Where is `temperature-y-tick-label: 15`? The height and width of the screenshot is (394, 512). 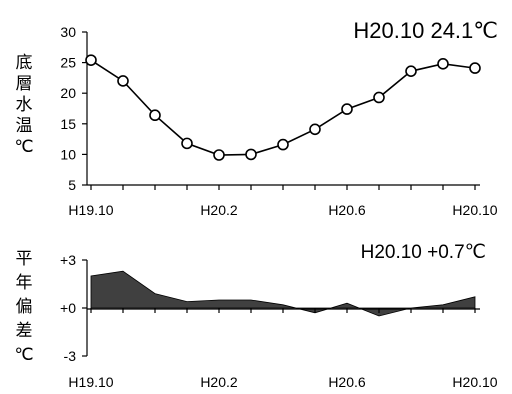 temperature-y-tick-label: 15 is located at coordinates (68, 124).